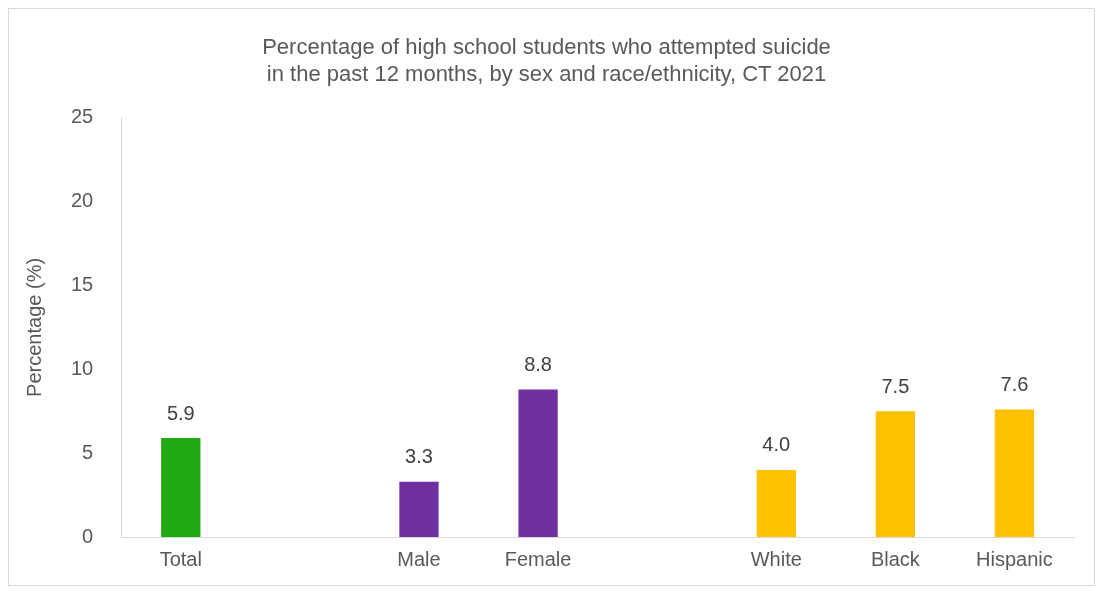 The width and height of the screenshot is (1103, 594). What do you see at coordinates (895, 558) in the screenshot?
I see `x-tick-label: Black` at bounding box center [895, 558].